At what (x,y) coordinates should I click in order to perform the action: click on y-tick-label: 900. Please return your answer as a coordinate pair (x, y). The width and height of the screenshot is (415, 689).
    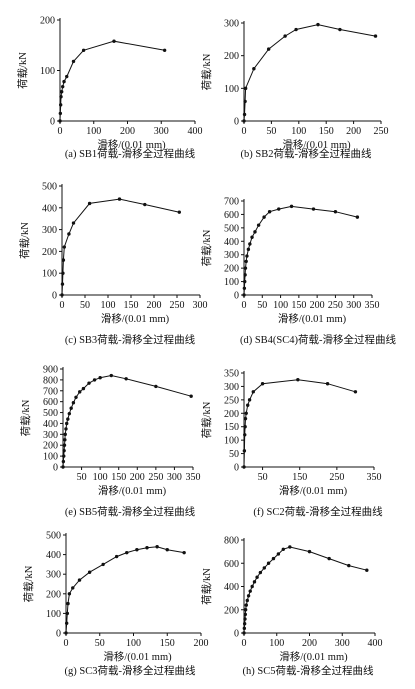
    Looking at the image, I should click on (50, 370).